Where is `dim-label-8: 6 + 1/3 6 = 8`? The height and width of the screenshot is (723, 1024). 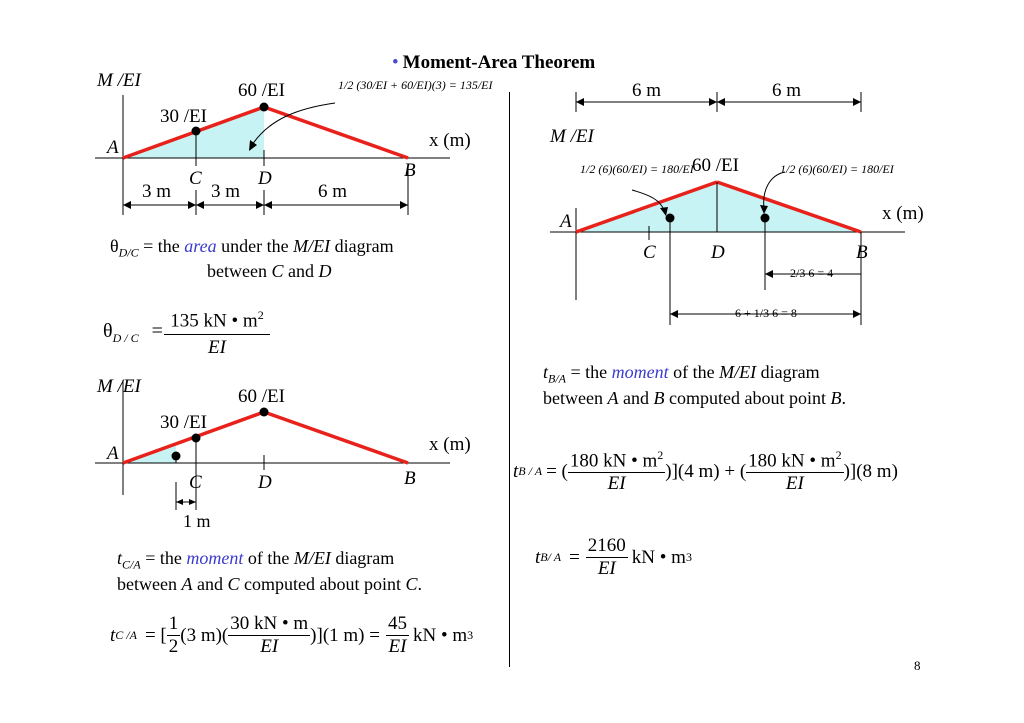
dim-label-8: 6 + 1/3 6 = 8 is located at coordinates (766, 313).